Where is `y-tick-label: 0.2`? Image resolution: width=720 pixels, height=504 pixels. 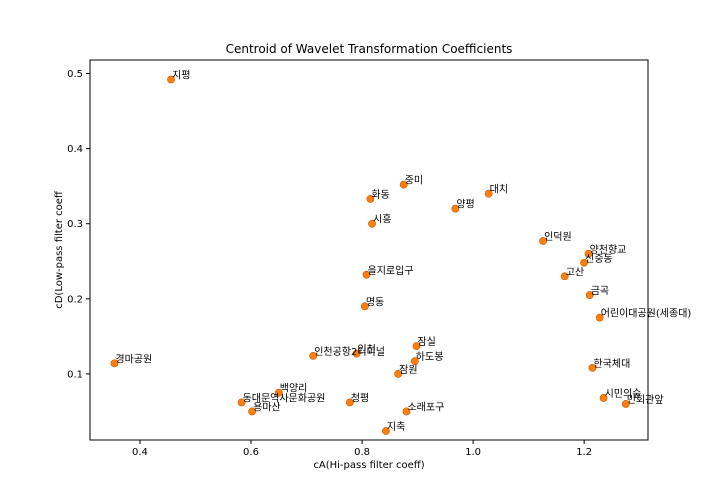
y-tick-label: 0.2 is located at coordinates (75, 299).